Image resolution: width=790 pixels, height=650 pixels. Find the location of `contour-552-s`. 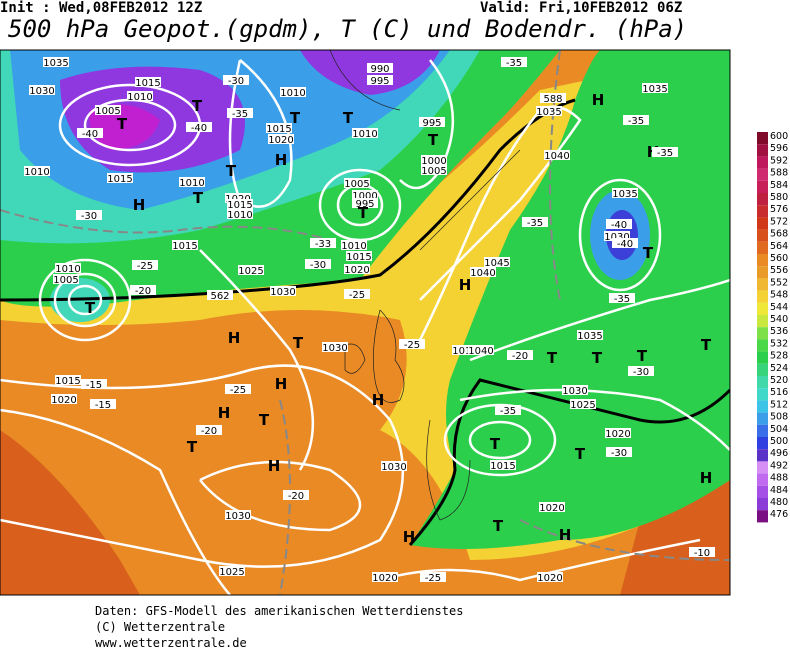

contour-552-s is located at coordinates (569, 462).